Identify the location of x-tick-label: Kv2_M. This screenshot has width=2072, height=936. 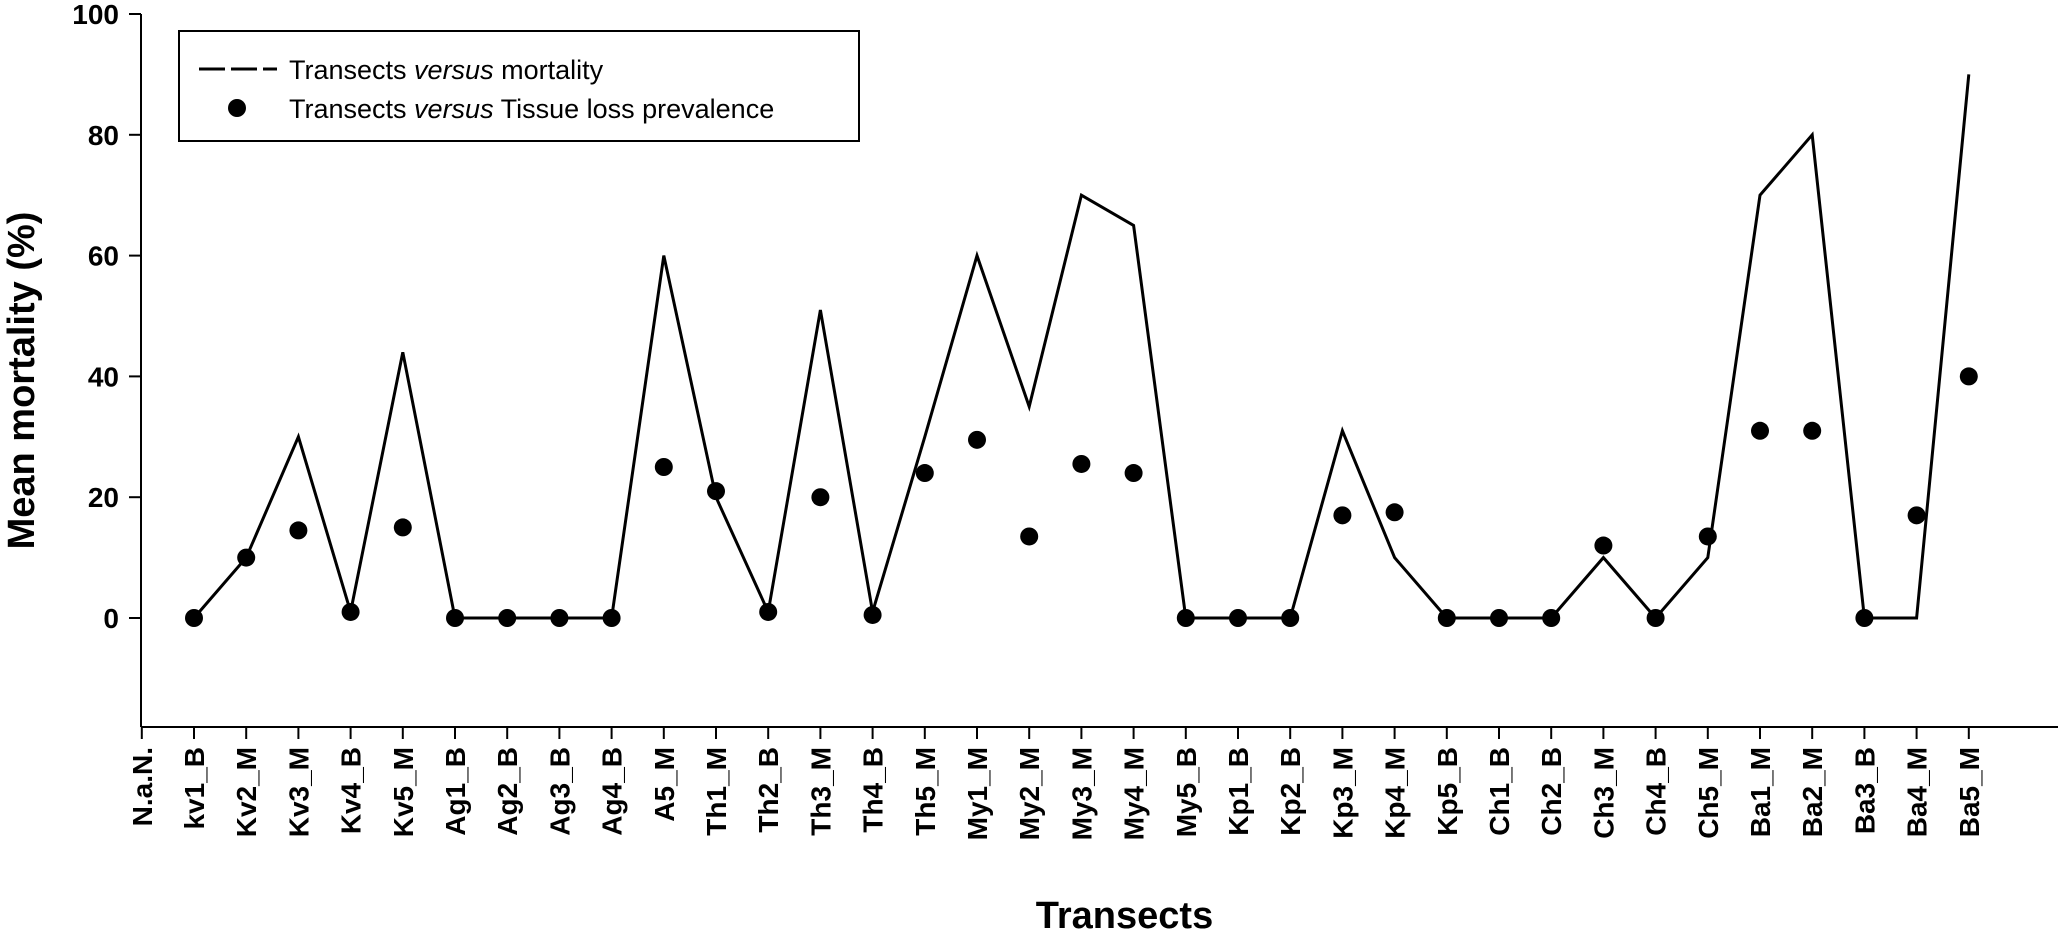
(246, 792).